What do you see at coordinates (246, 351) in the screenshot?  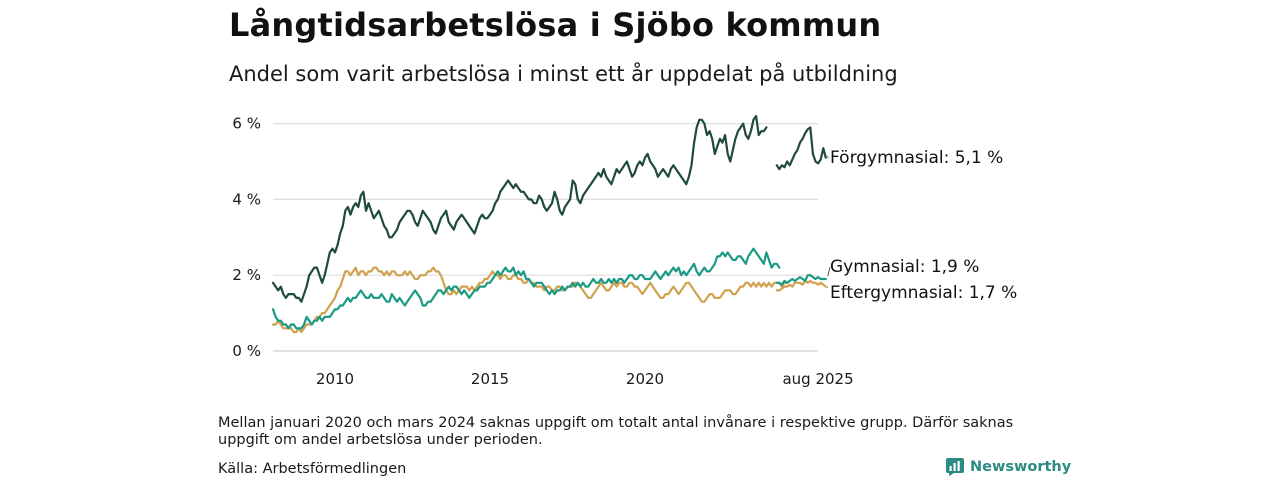 I see `y-tick-label: 0 %` at bounding box center [246, 351].